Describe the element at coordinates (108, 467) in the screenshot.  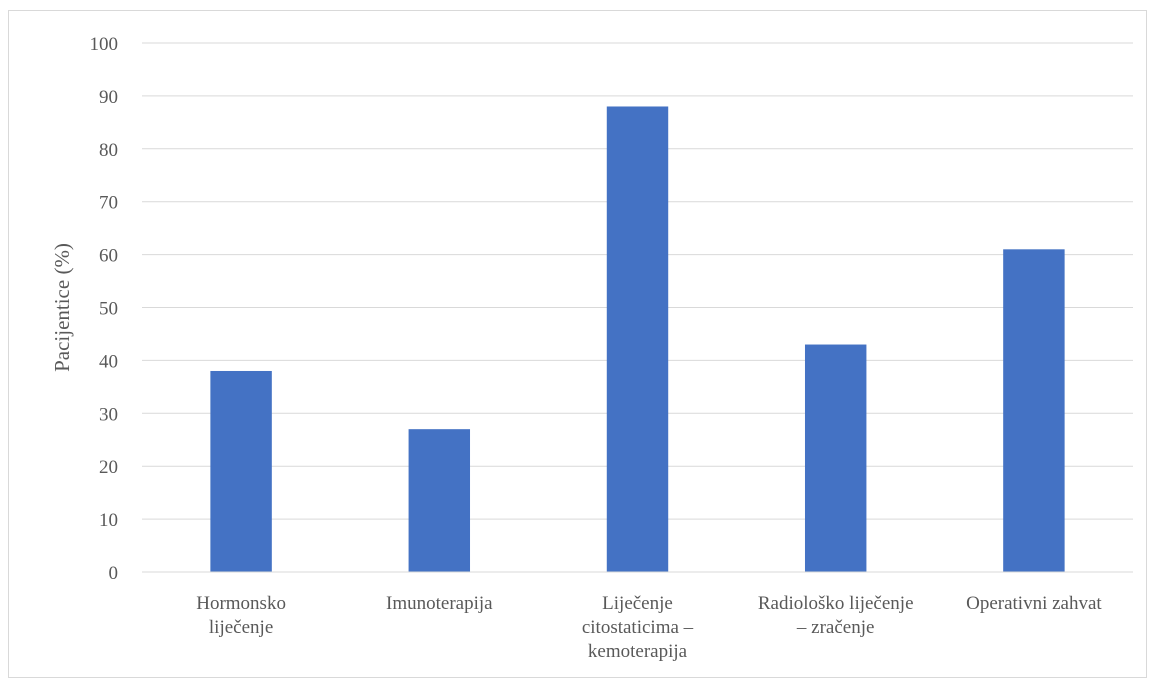
I see `y-tick-label: 20` at that location.